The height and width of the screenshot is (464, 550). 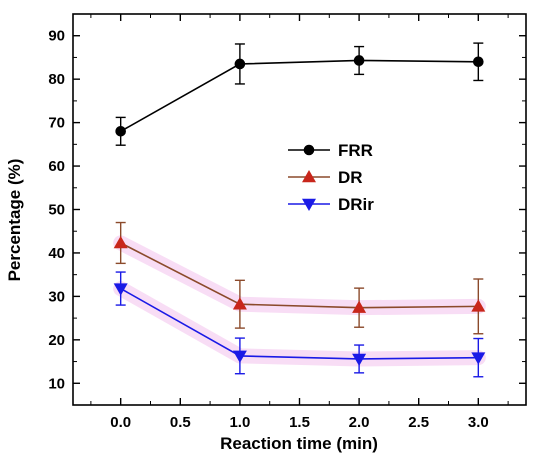 What do you see at coordinates (356, 204) in the screenshot?
I see `legend-label-drir: DRir` at bounding box center [356, 204].